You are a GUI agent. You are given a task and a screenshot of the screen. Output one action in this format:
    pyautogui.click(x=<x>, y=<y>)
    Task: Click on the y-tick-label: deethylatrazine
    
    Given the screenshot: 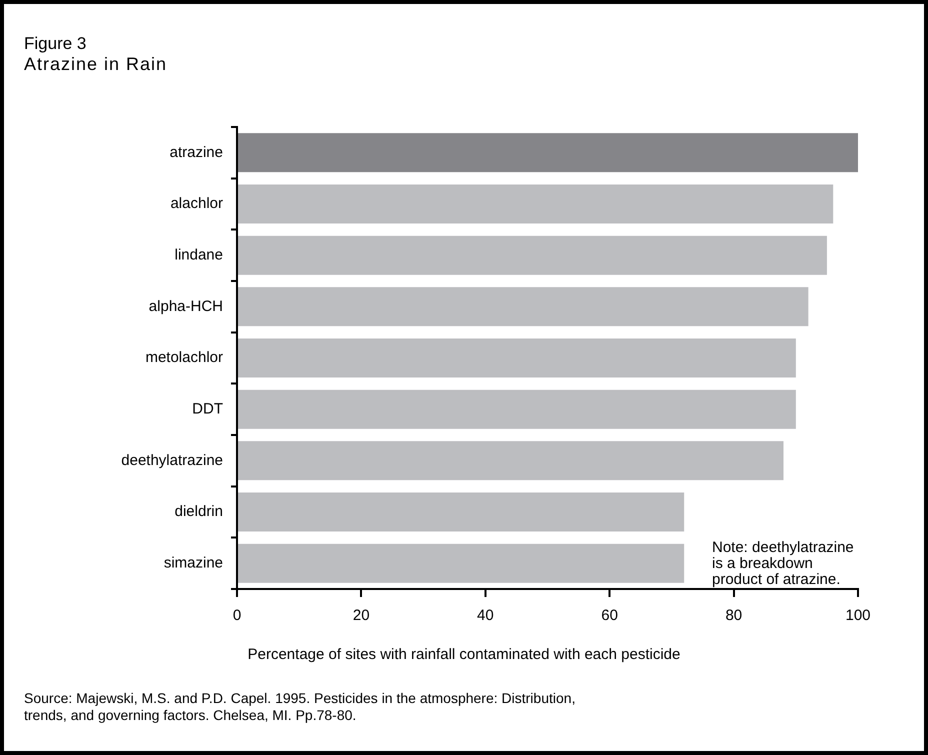 What is the action you would take?
    pyautogui.click(x=172, y=460)
    